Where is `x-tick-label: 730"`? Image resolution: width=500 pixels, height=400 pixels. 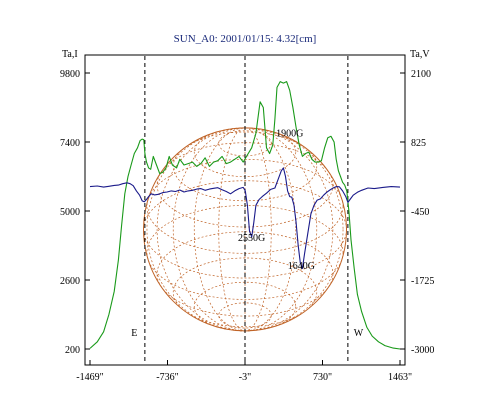 x-tick-label: 730" is located at coordinates (322, 377).